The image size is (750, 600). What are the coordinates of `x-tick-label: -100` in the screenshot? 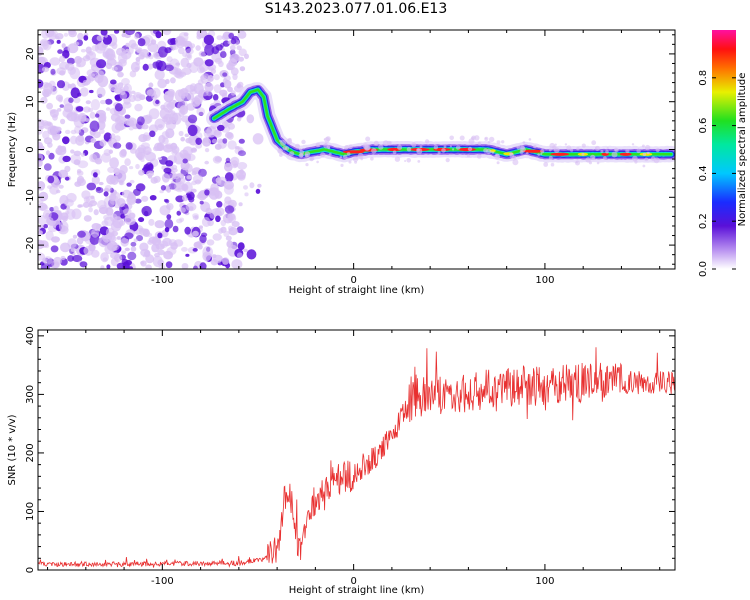 It's located at (162, 581).